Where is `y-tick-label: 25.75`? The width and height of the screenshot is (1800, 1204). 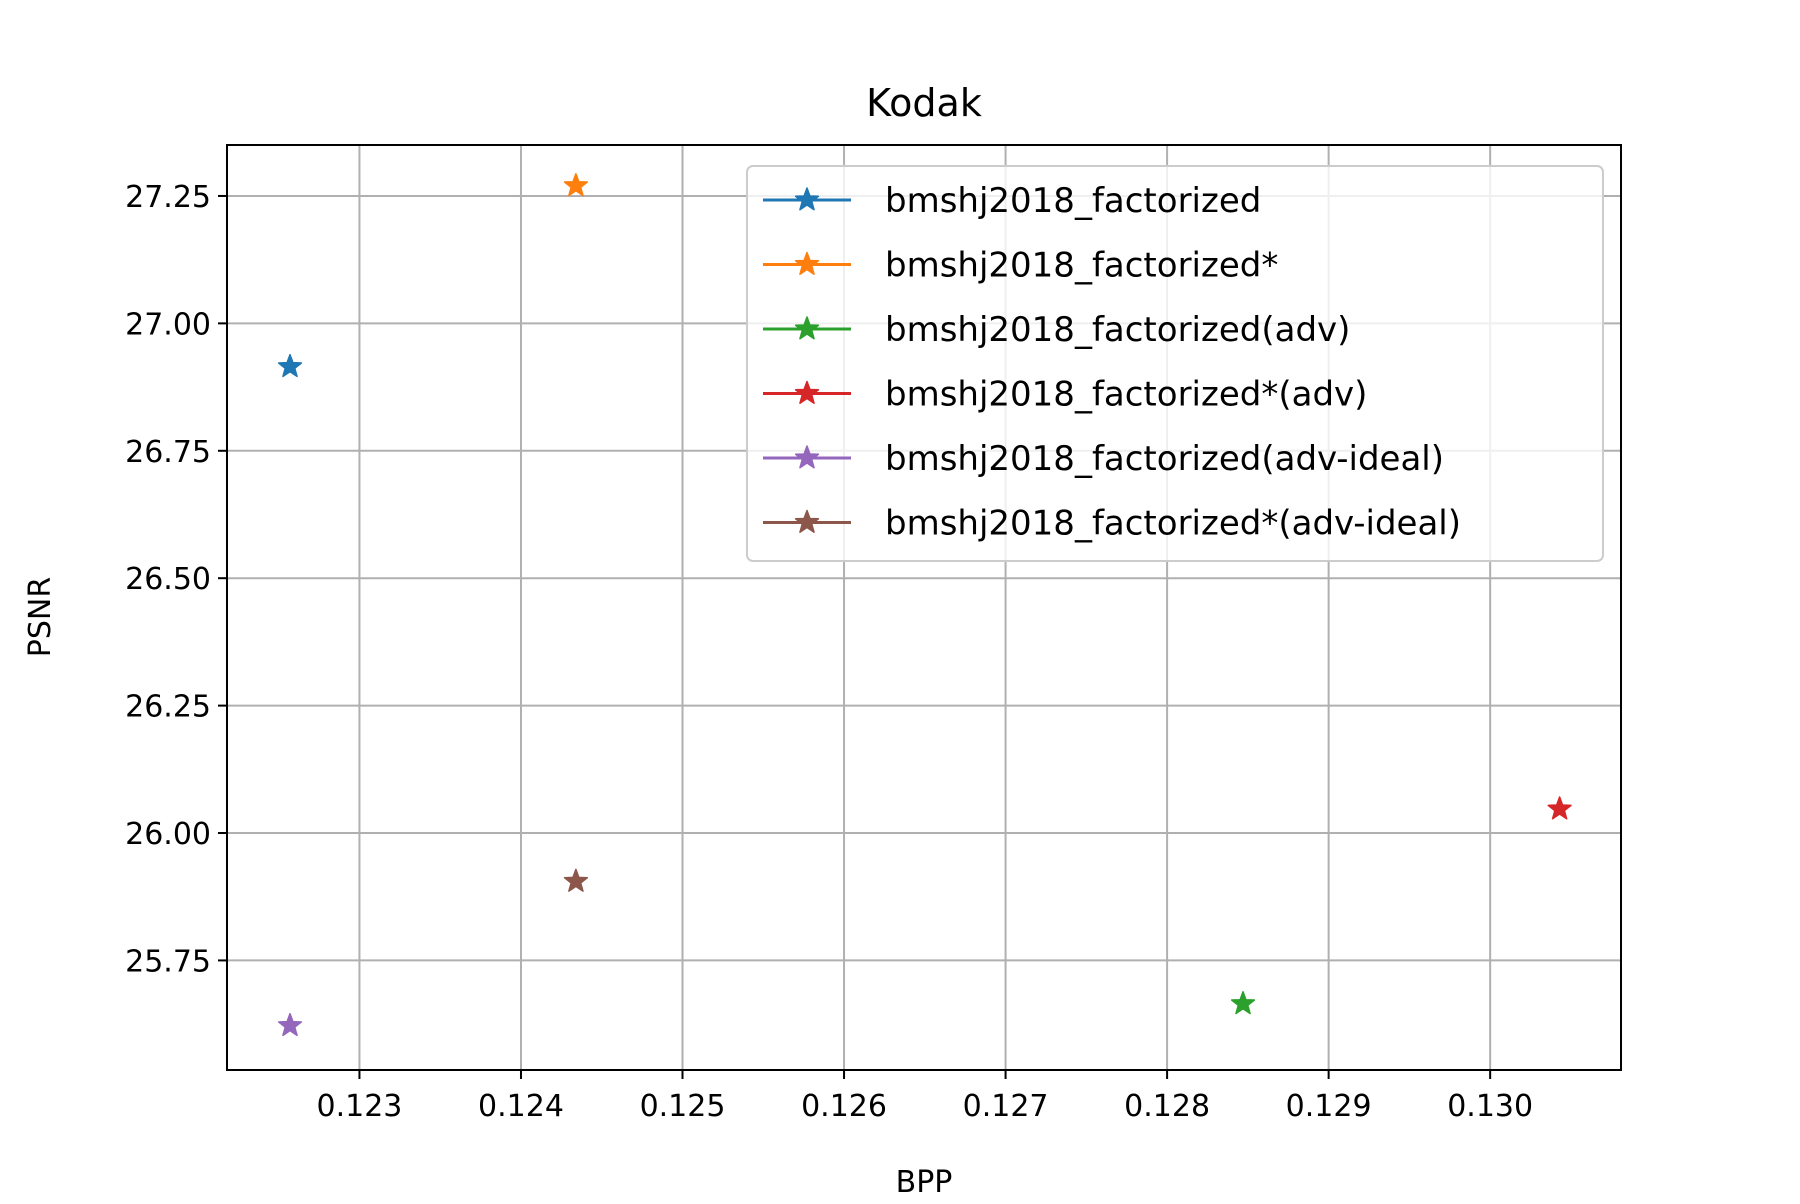
y-tick-label: 25.75 is located at coordinates (168, 961).